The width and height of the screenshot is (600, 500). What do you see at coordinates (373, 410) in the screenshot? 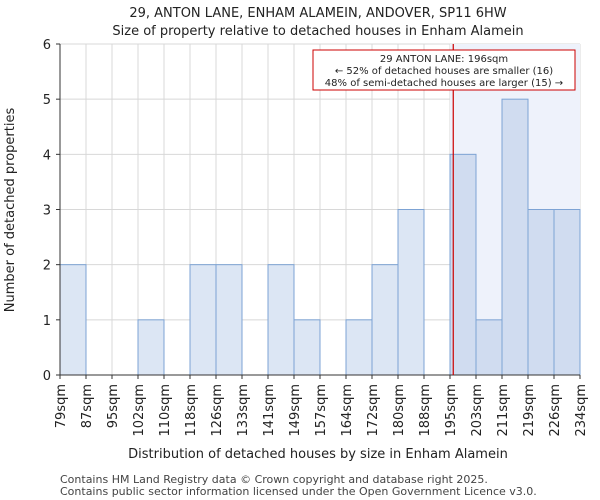
I see `x-tick-label: 172sqm` at bounding box center [373, 410].